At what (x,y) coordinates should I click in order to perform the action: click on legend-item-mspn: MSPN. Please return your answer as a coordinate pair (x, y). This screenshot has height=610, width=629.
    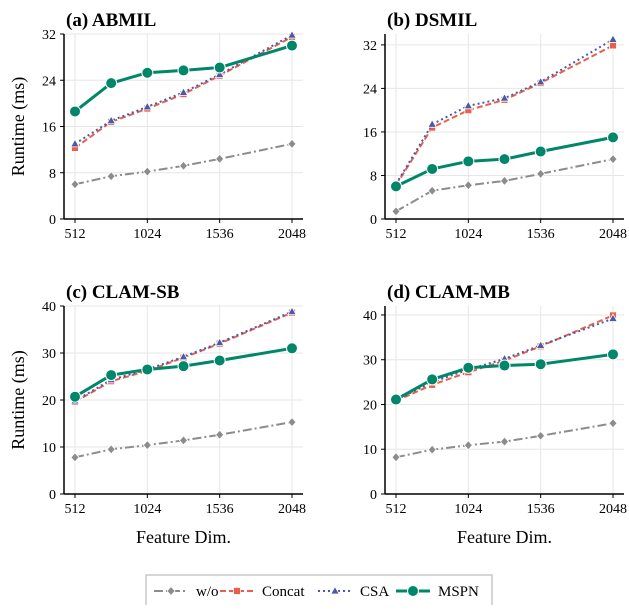
    Looking at the image, I should click on (437, 592).